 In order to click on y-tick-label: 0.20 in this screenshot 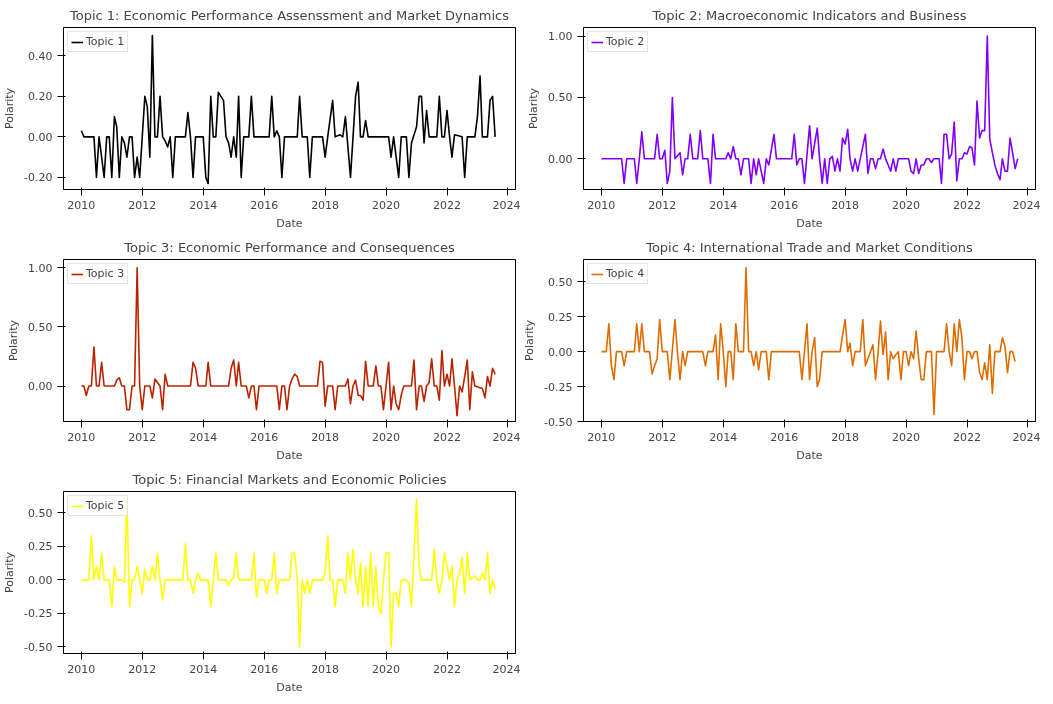, I will do `click(40, 97)`.